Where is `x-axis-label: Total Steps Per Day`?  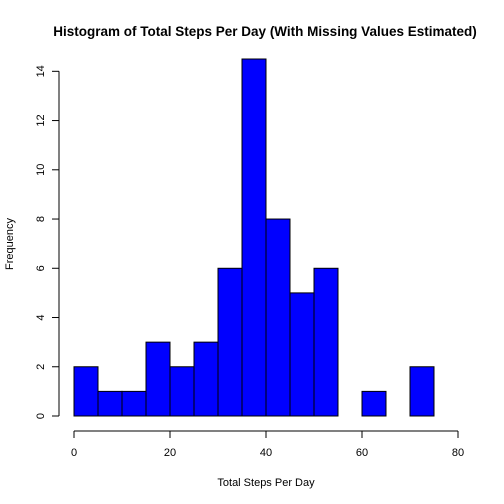
x-axis-label: Total Steps Per Day is located at coordinates (266, 483).